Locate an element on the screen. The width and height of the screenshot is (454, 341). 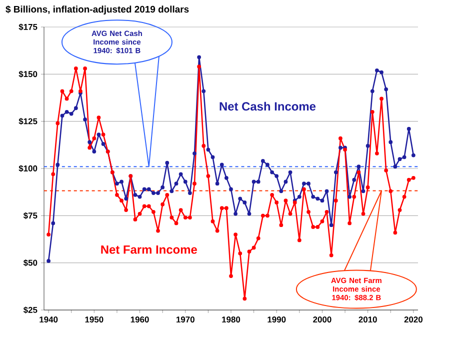
x-tick-label: 1990 is located at coordinates (277, 319).